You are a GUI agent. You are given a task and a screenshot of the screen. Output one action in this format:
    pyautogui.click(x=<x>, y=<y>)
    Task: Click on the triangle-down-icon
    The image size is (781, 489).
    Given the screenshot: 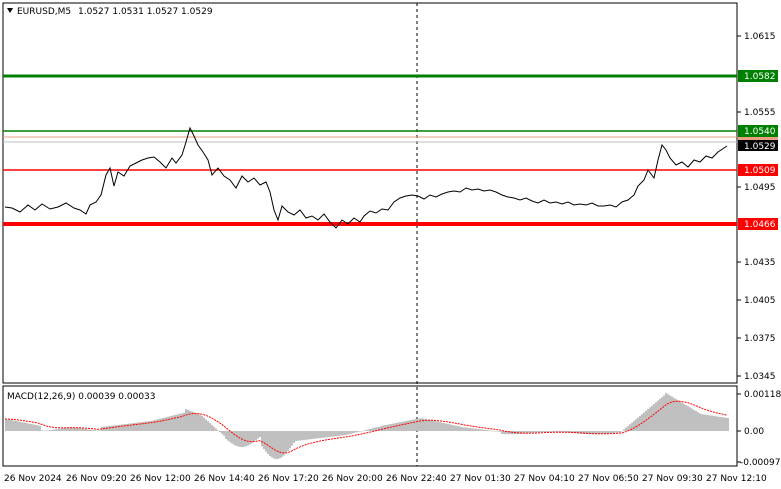 What is the action you would take?
    pyautogui.click(x=10, y=10)
    